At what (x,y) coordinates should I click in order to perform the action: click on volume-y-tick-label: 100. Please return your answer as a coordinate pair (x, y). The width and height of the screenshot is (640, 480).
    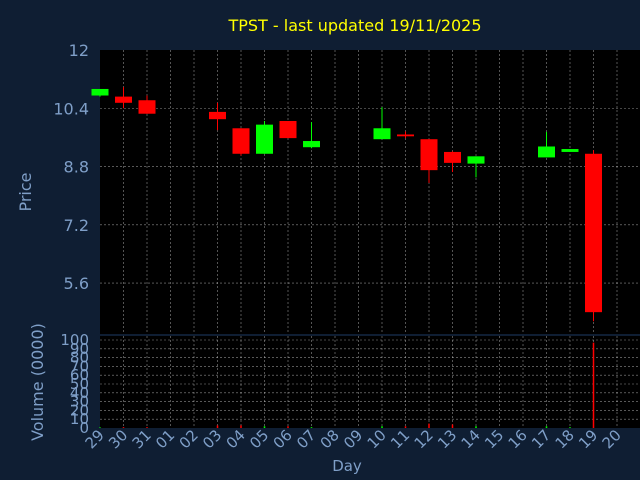
    Looking at the image, I should click on (74, 340).